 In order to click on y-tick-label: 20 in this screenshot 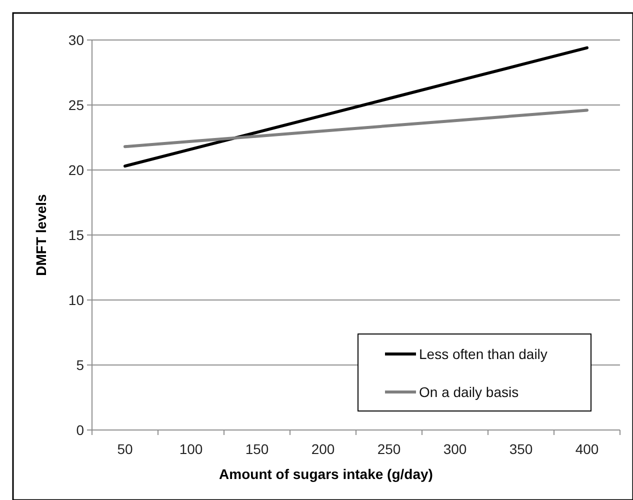, I will do `click(76, 170)`.